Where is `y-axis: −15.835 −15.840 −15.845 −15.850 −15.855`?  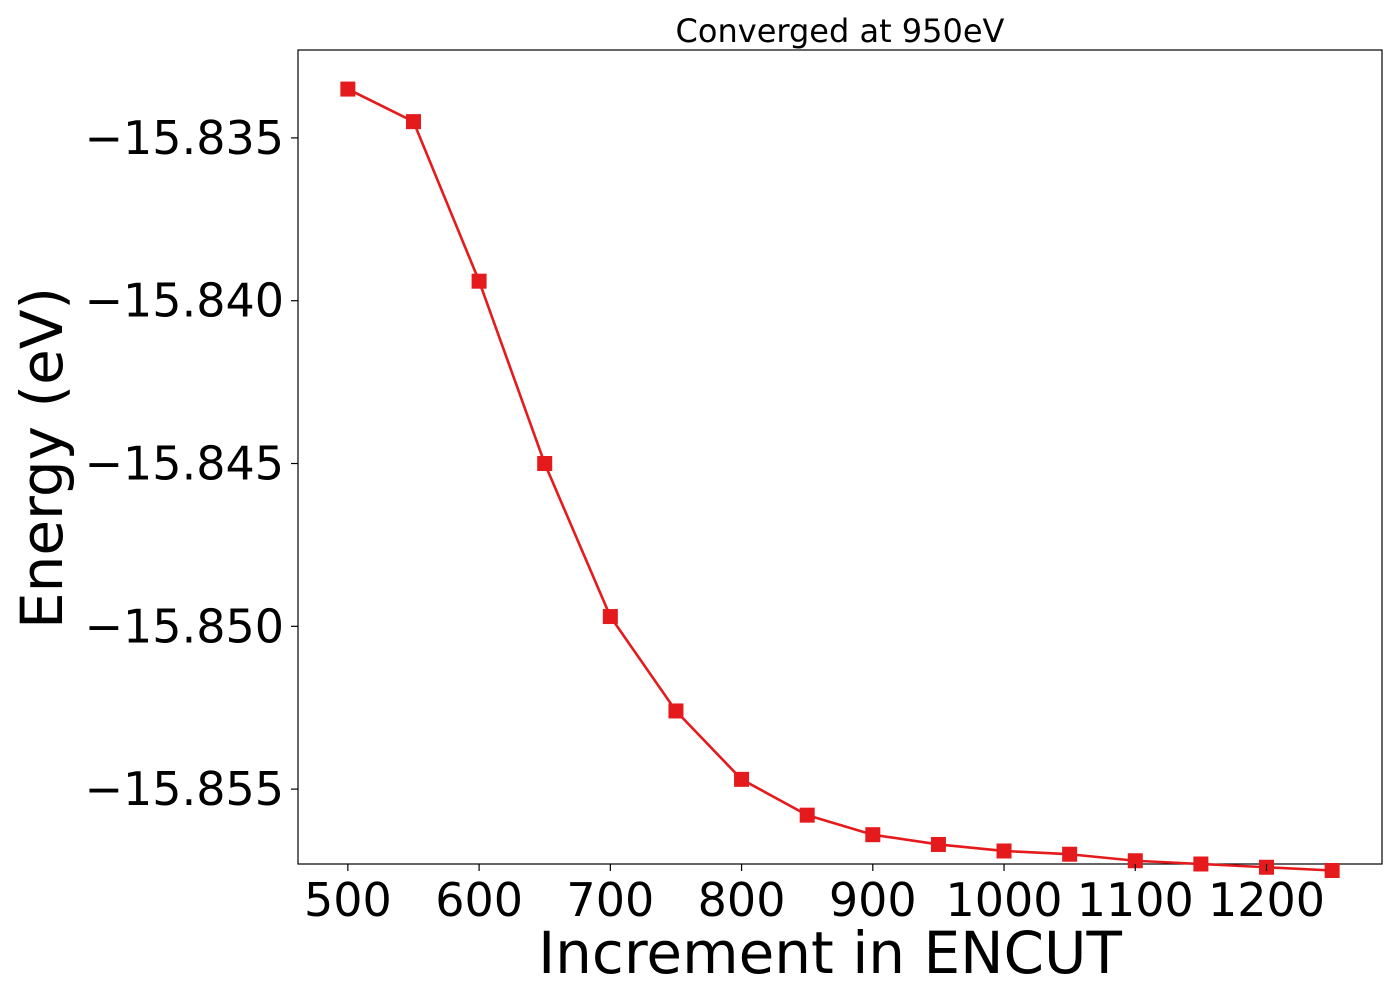
y-axis: −15.835 −15.840 −15.845 −15.850 −15.855 is located at coordinates (191, 463).